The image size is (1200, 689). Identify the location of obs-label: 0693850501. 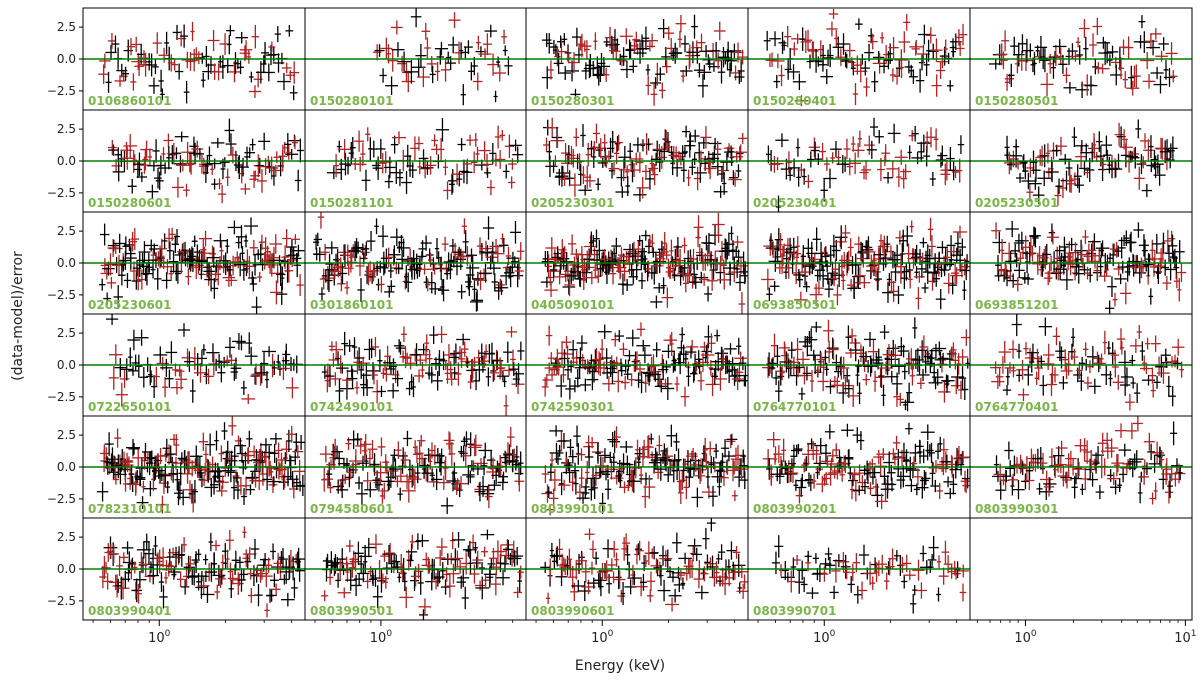
(795, 305).